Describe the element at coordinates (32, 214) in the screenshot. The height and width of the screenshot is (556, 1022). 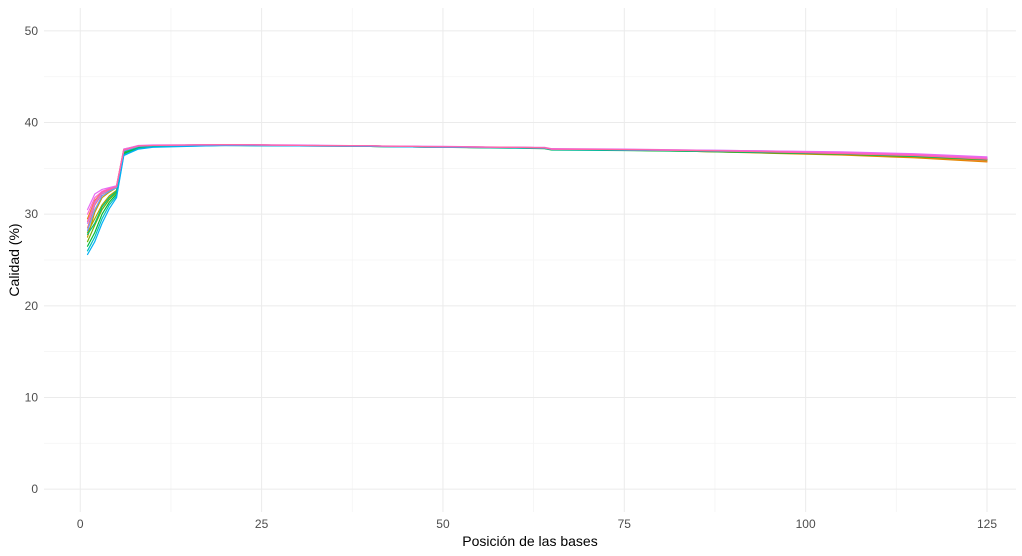
I see `y-tick-label: 30` at that location.